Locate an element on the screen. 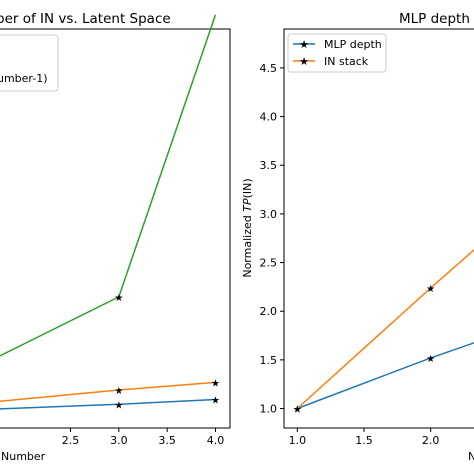 The width and height of the screenshot is (474, 474). y-tick-label: 4.0 is located at coordinates (269, 117).